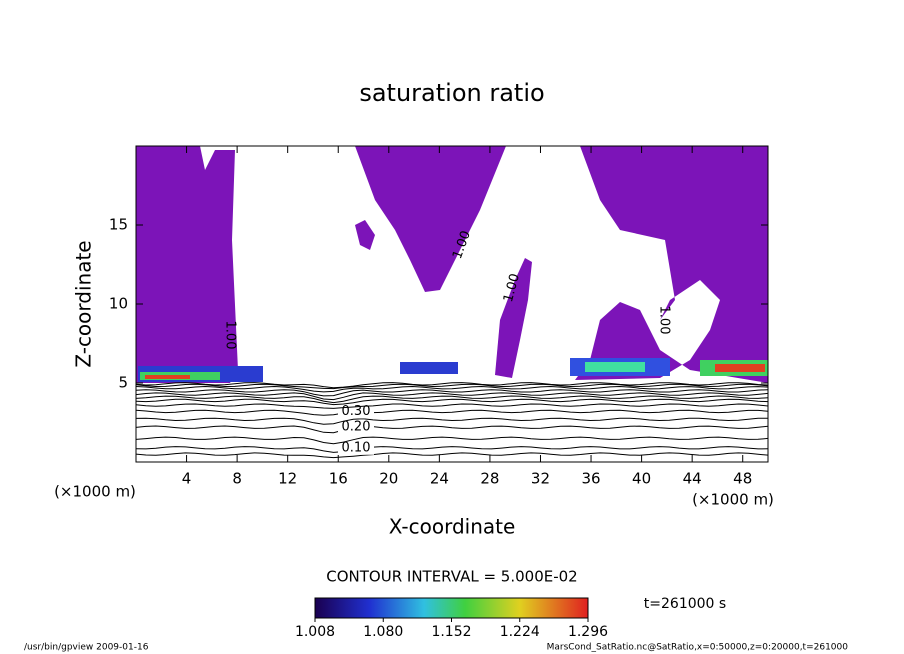 Image resolution: width=904 pixels, height=654 pixels. Describe the element at coordinates (383, 632) in the screenshot. I see `colorbar-tick-label: 1.080` at that location.